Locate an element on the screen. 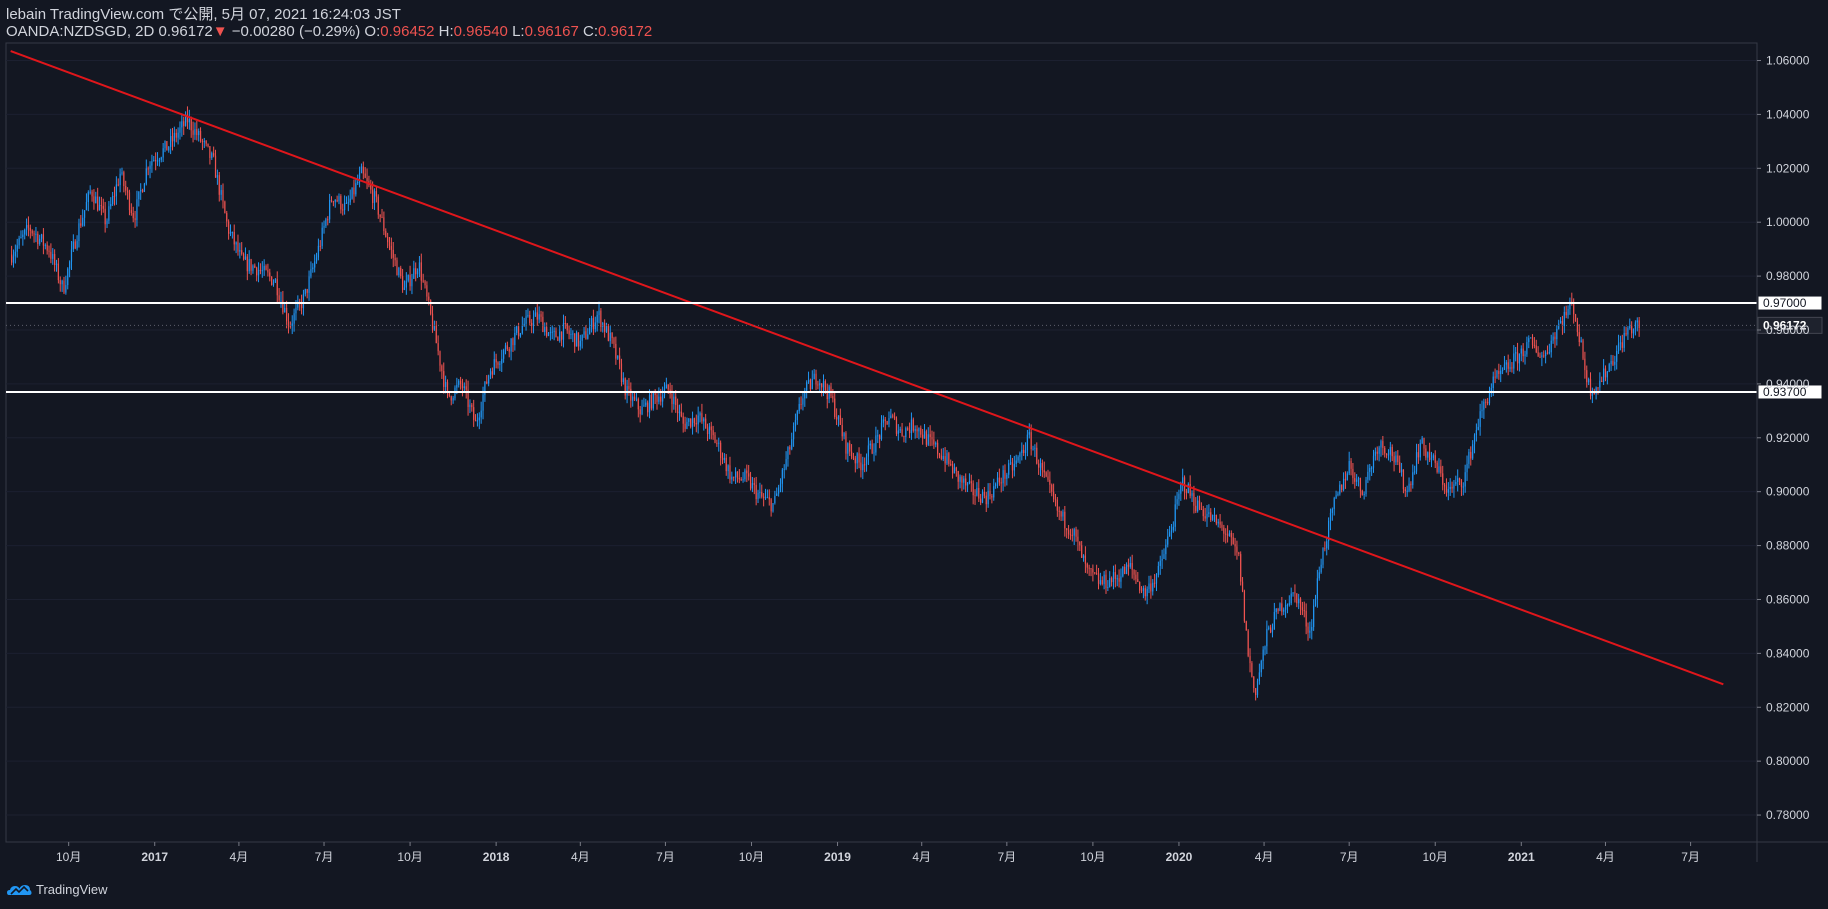 The height and width of the screenshot is (909, 1828). low-value: 0.96167 is located at coordinates (551, 31).